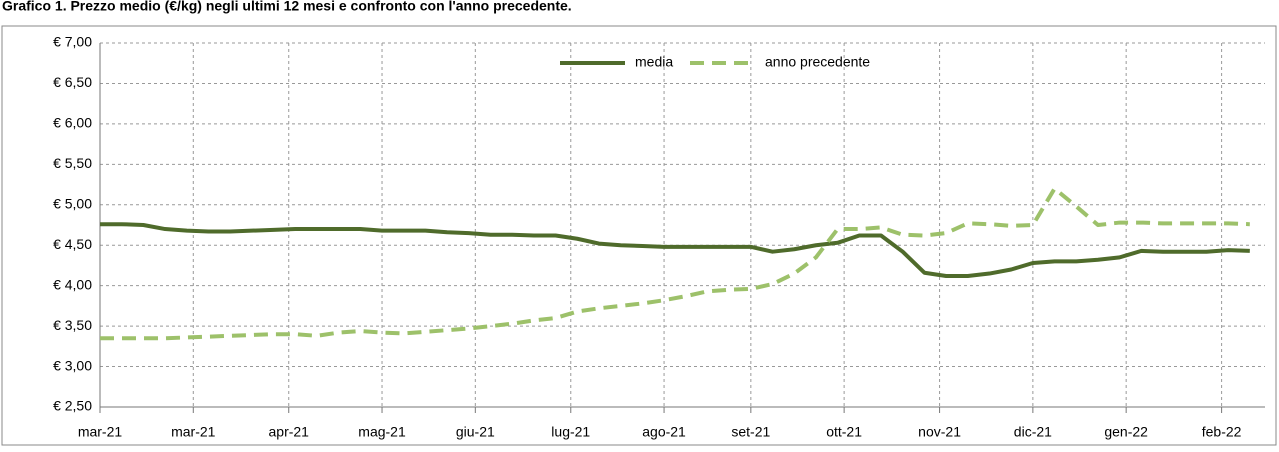 The image size is (1279, 452). What do you see at coordinates (72, 163) in the screenshot?
I see `y-tick-label: € 5,50` at bounding box center [72, 163].